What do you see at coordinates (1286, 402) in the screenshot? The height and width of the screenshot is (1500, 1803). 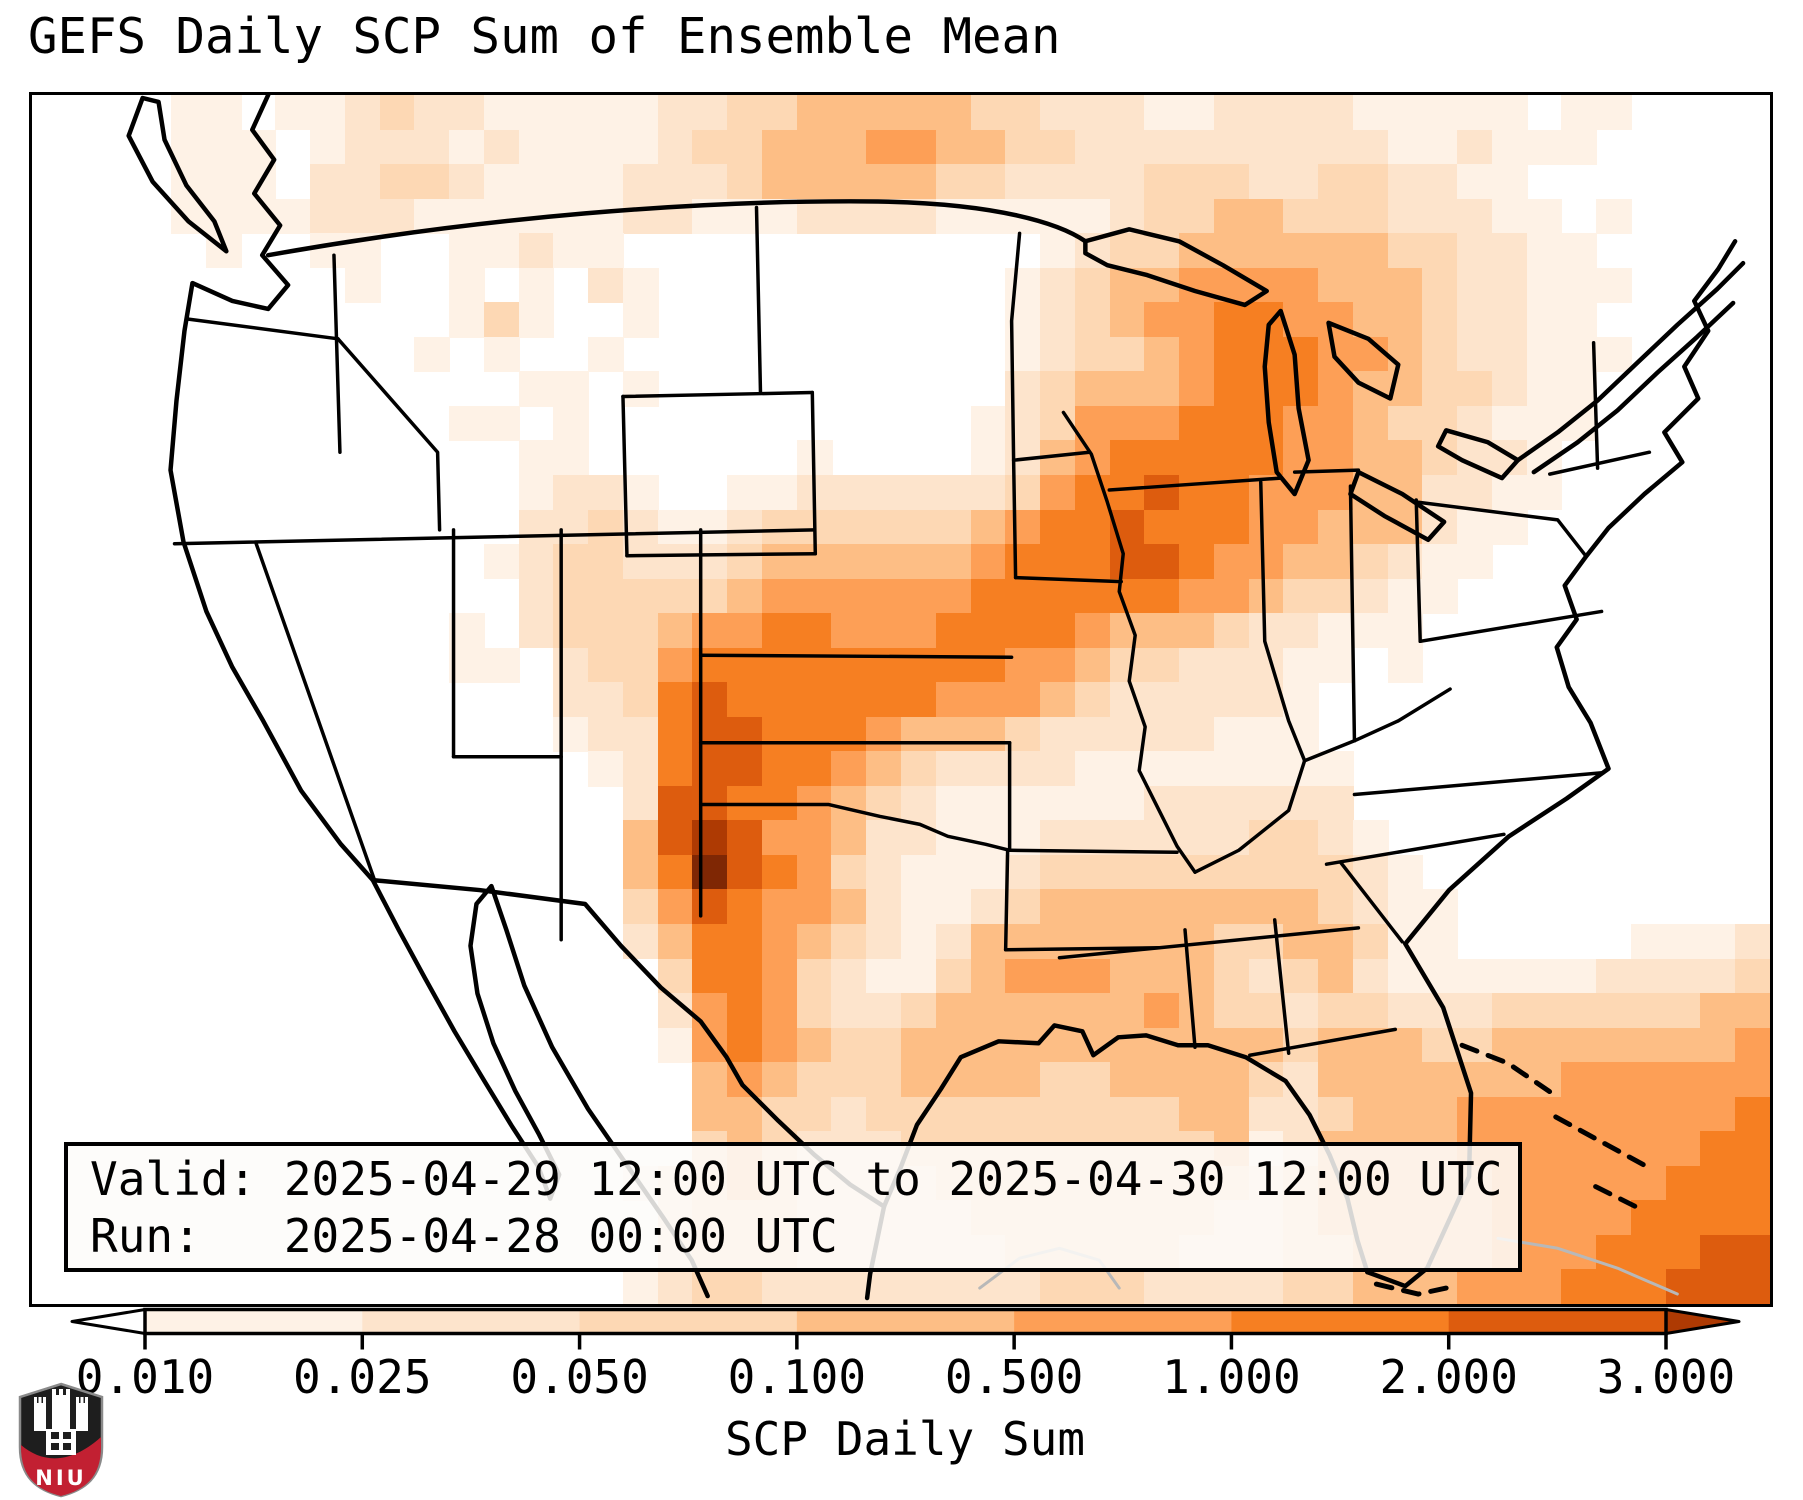 I see `lake-michigan` at bounding box center [1286, 402].